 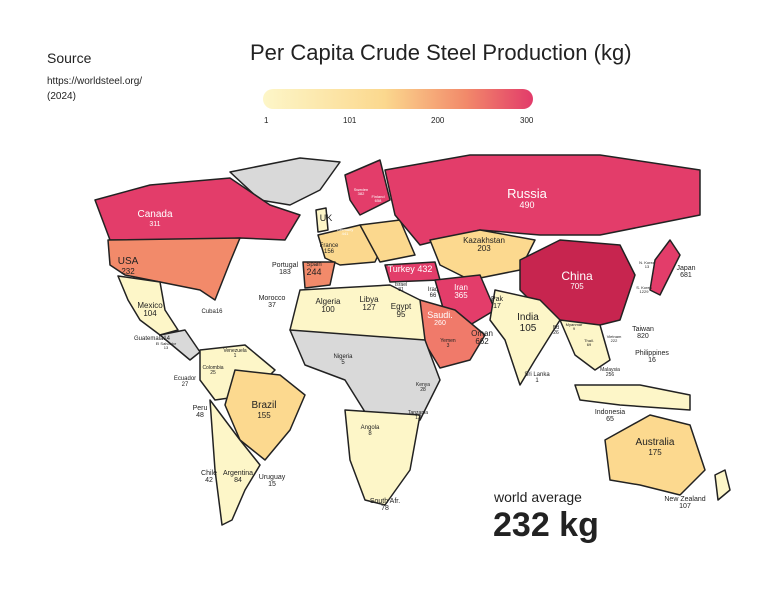 I want to click on country-label: Egypt 95, so click(x=401, y=311).